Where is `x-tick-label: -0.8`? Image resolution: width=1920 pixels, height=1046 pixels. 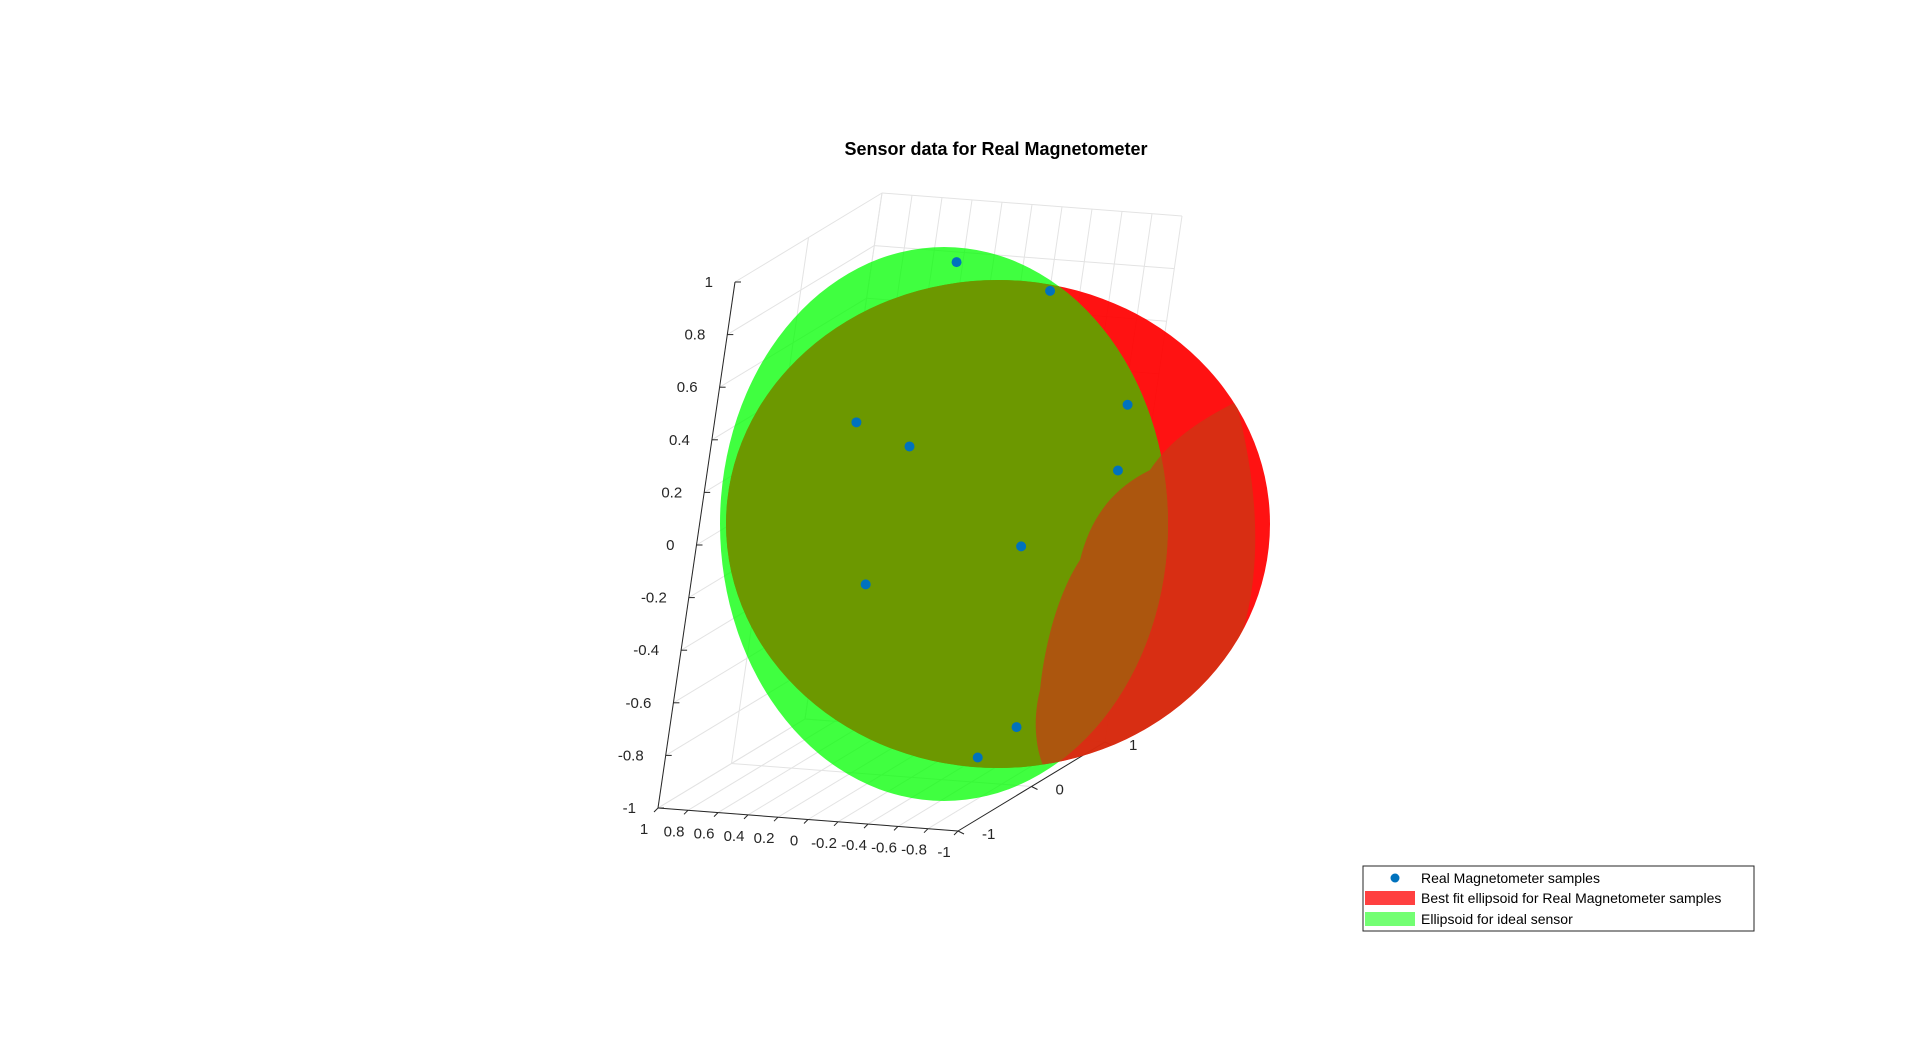
x-tick-label: -0.8 is located at coordinates (914, 850).